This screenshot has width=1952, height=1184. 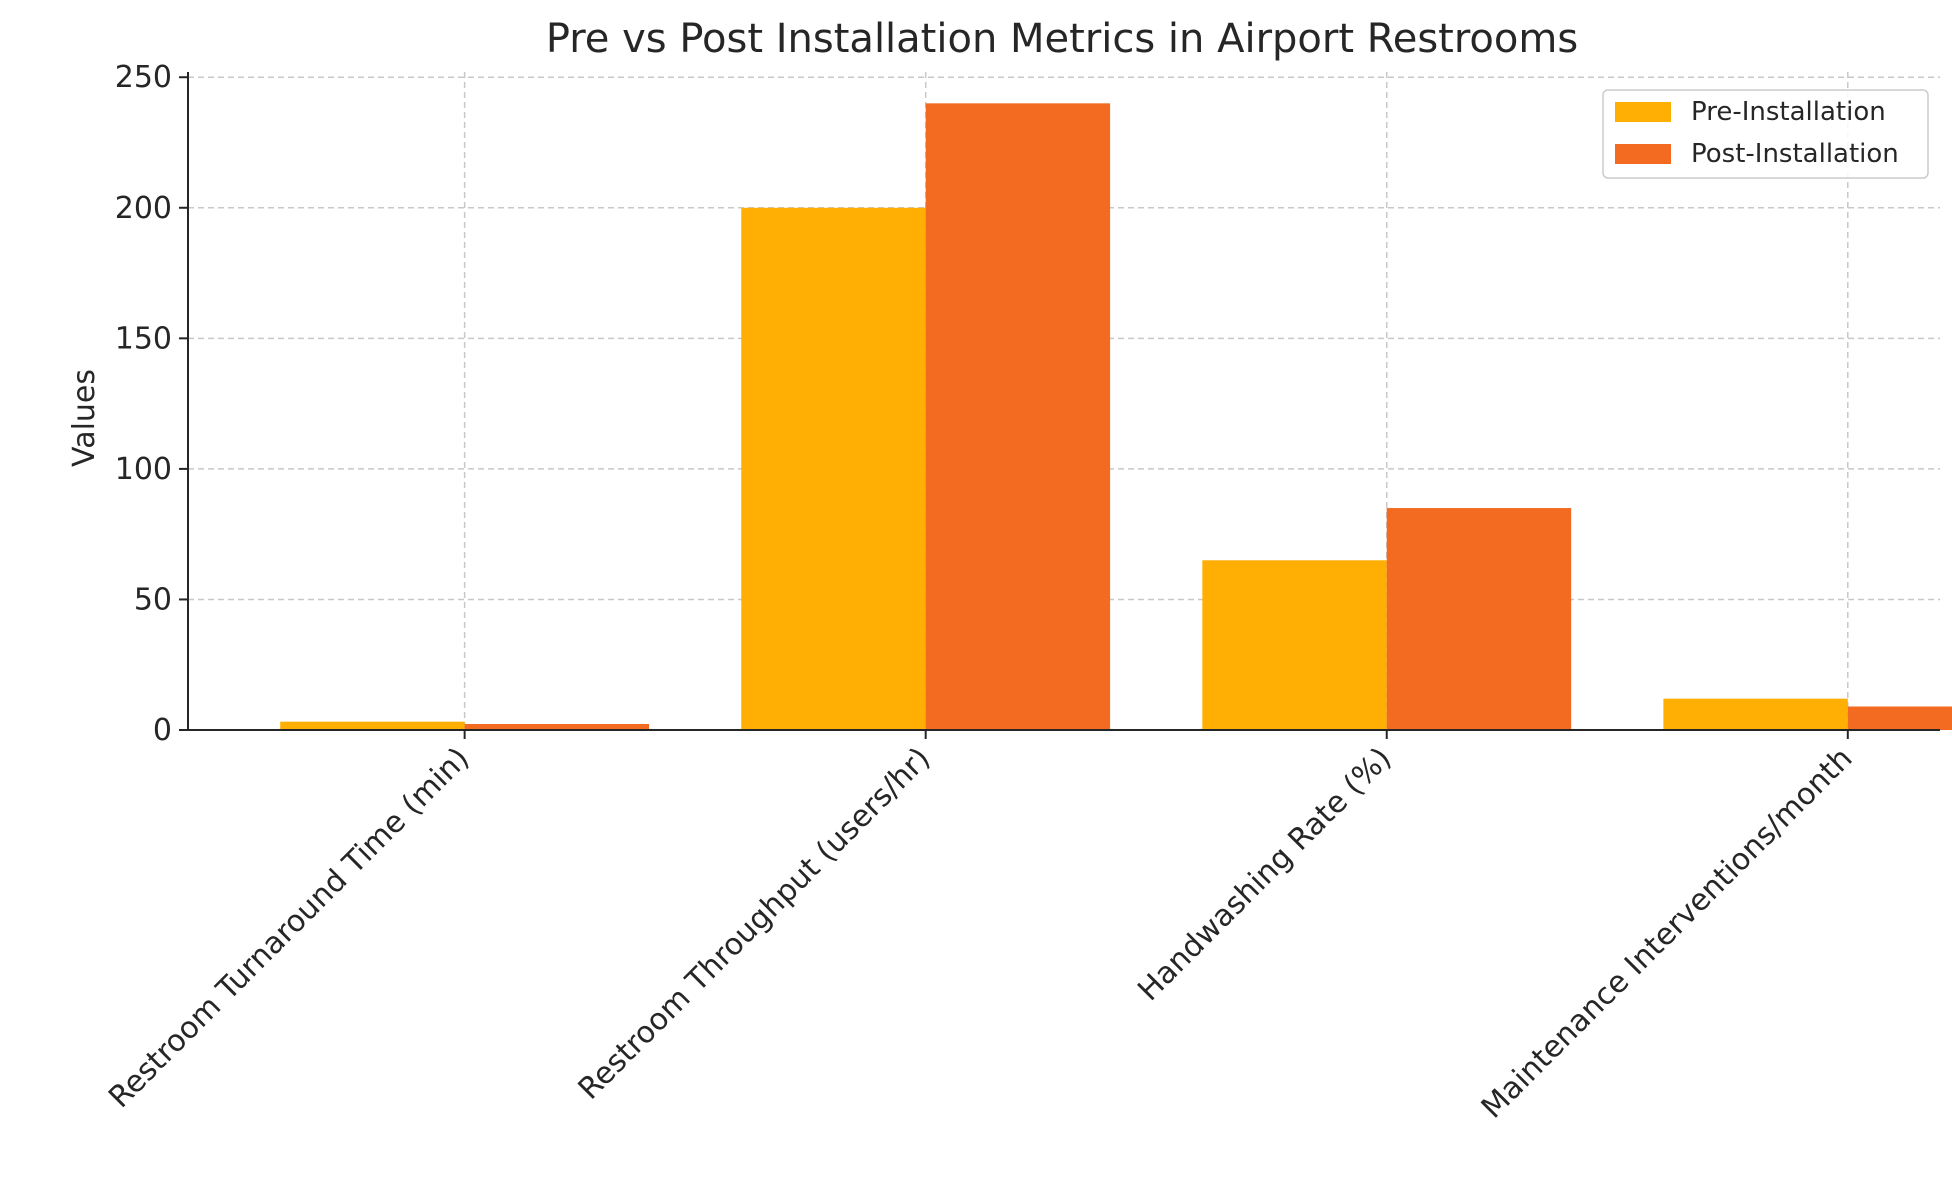 What do you see at coordinates (84, 418) in the screenshot?
I see `y-axis-label: Values` at bounding box center [84, 418].